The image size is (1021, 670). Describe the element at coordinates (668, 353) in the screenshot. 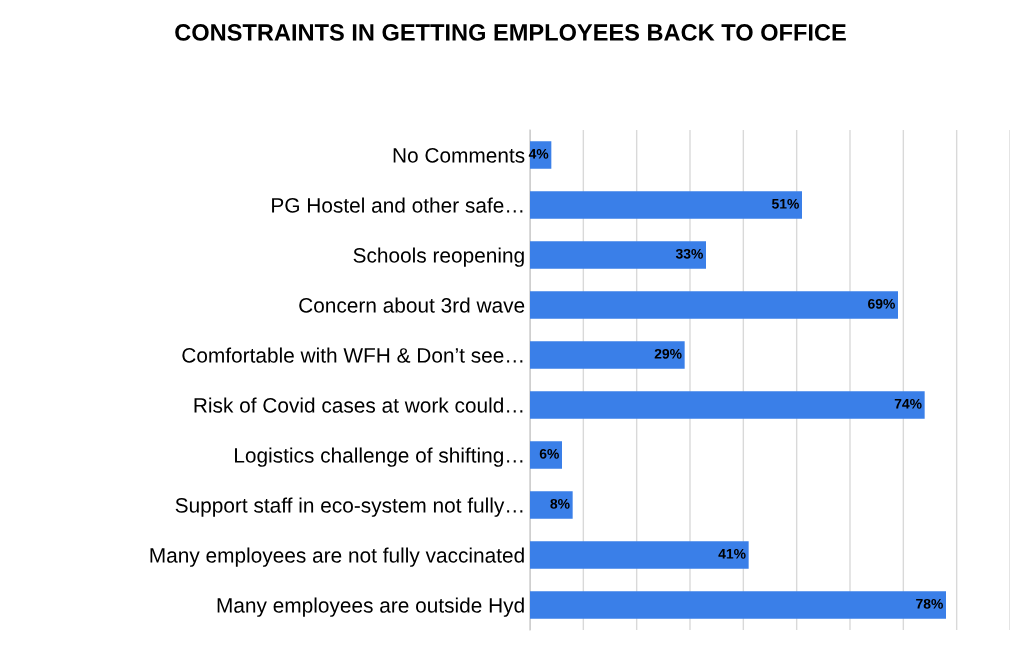

I see `data-label: 29%` at that location.